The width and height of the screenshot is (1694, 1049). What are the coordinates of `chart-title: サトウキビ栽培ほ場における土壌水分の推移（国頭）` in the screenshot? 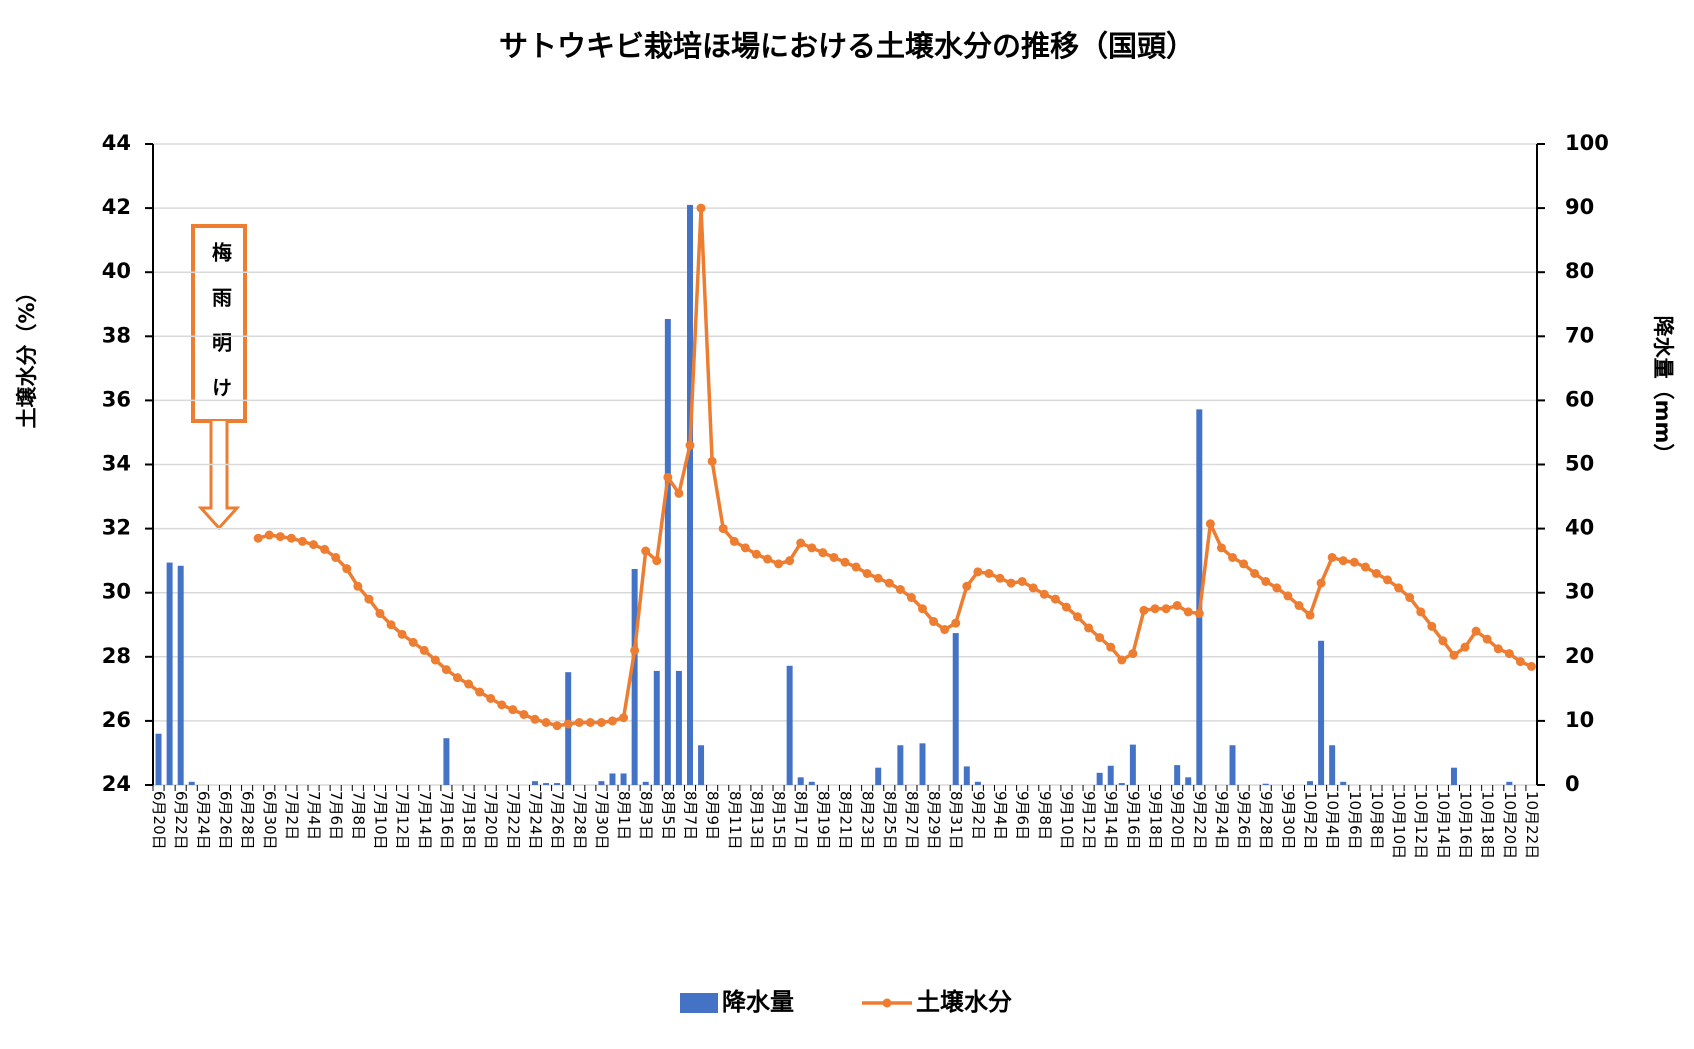 It's located at (847, 46).